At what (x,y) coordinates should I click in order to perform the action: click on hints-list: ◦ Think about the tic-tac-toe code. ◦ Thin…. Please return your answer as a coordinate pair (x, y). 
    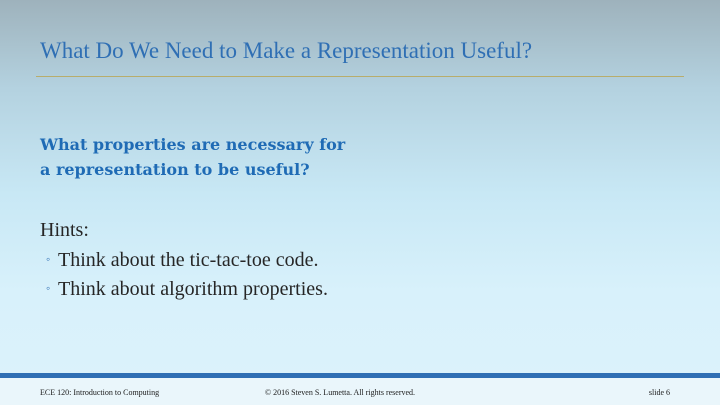
    Looking at the image, I should click on (187, 274).